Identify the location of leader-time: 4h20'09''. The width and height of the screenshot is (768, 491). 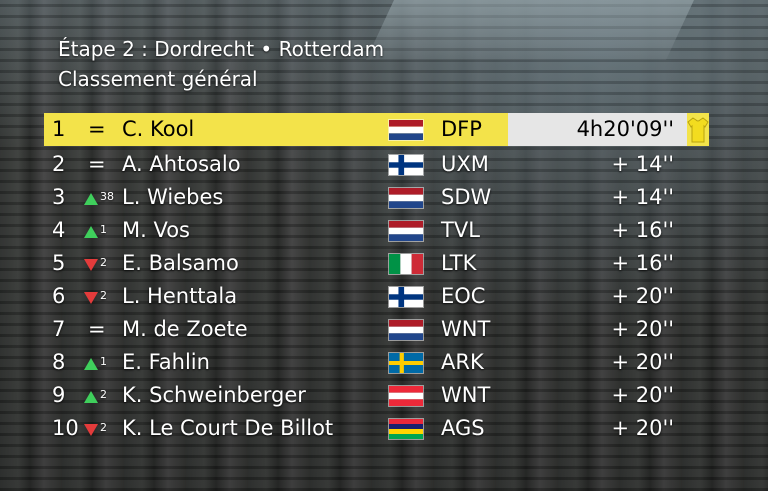
(625, 129).